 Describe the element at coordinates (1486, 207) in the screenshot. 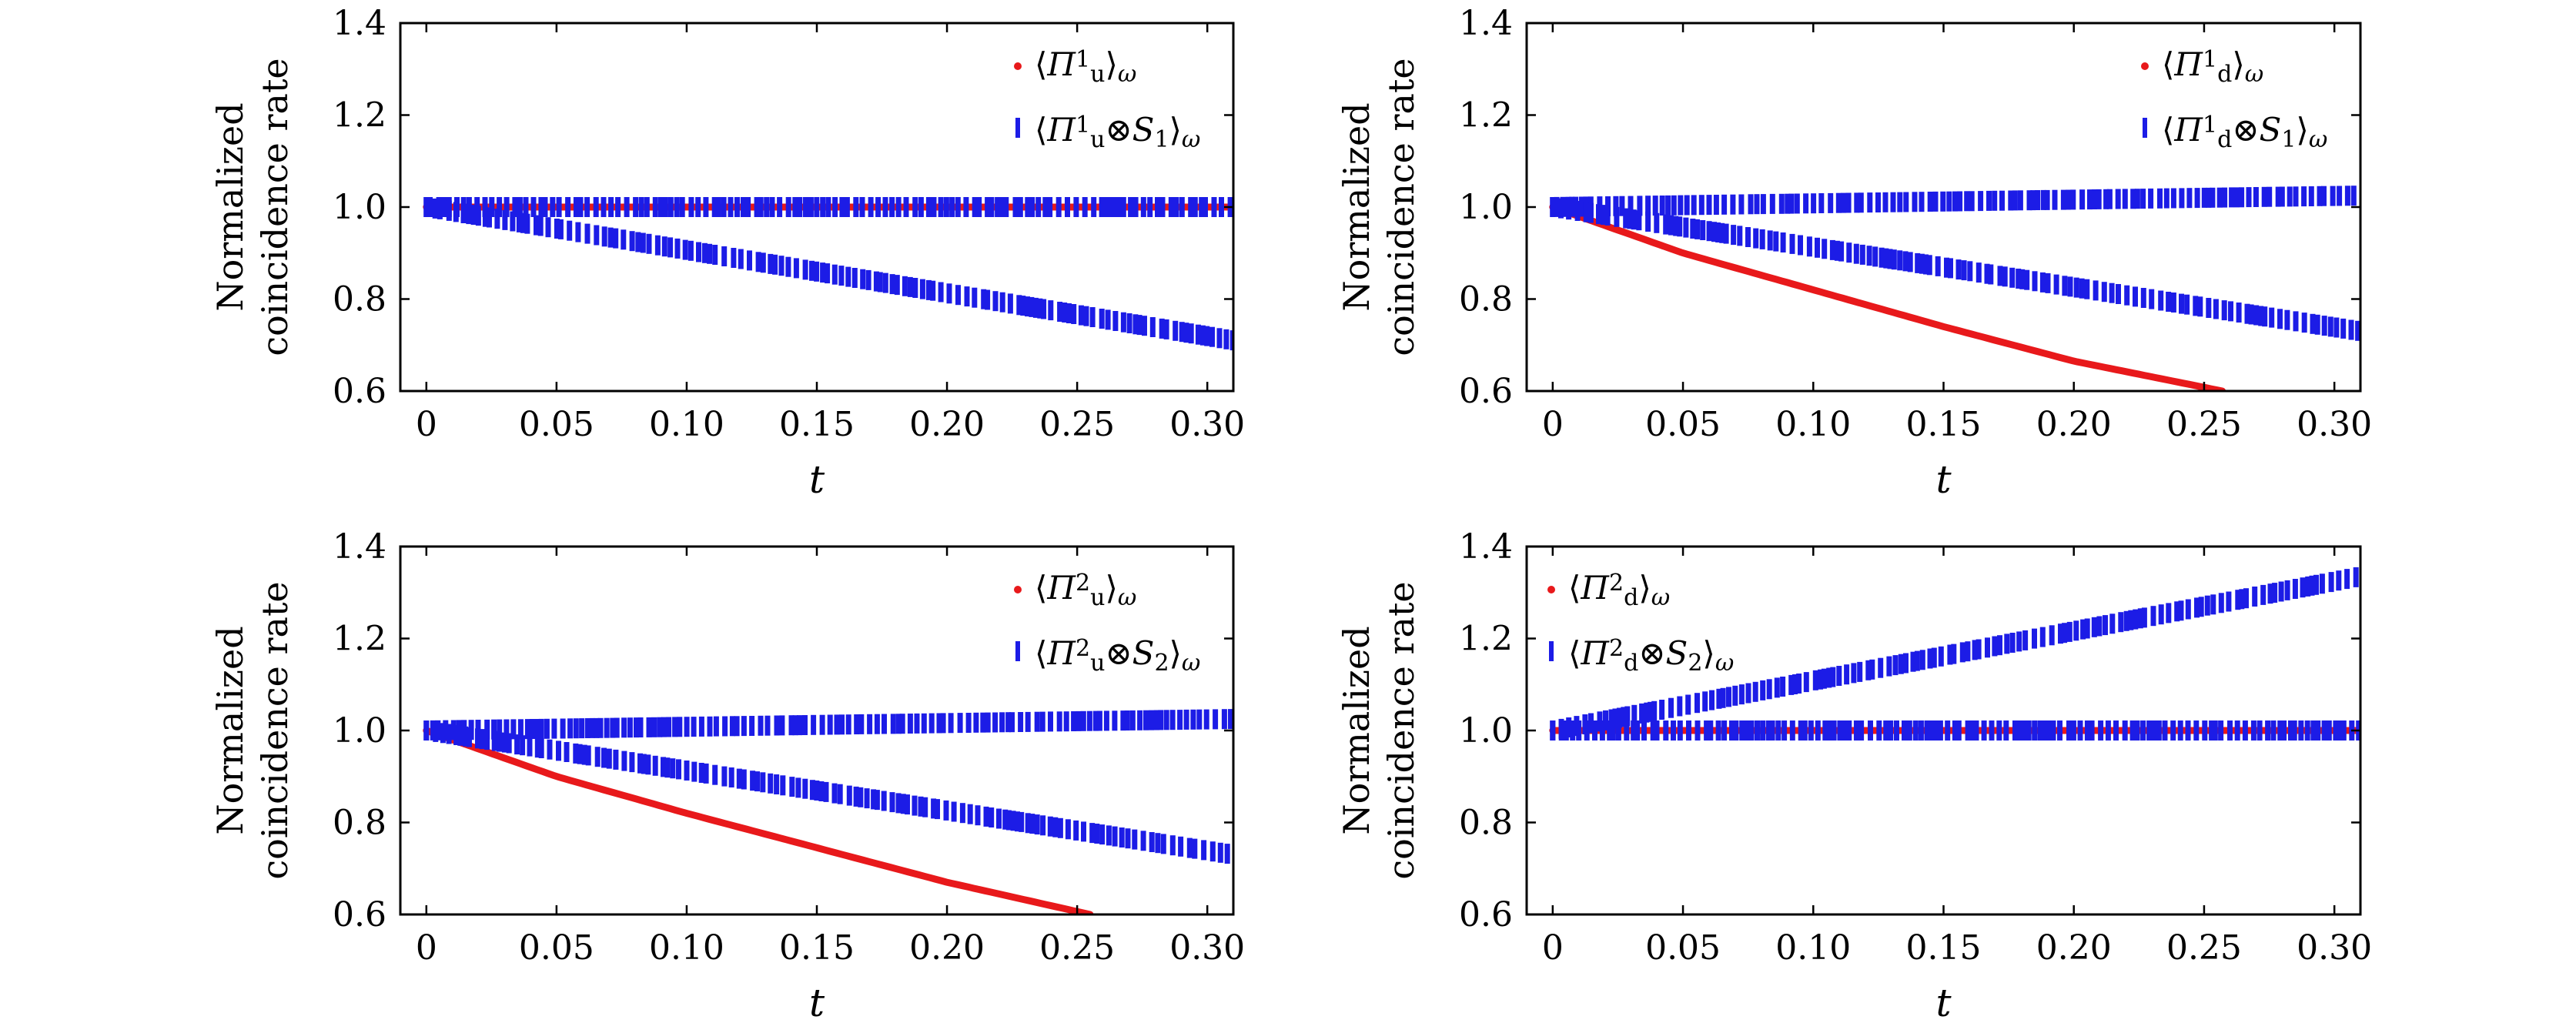

I see `y-tick-label: 1.0` at that location.